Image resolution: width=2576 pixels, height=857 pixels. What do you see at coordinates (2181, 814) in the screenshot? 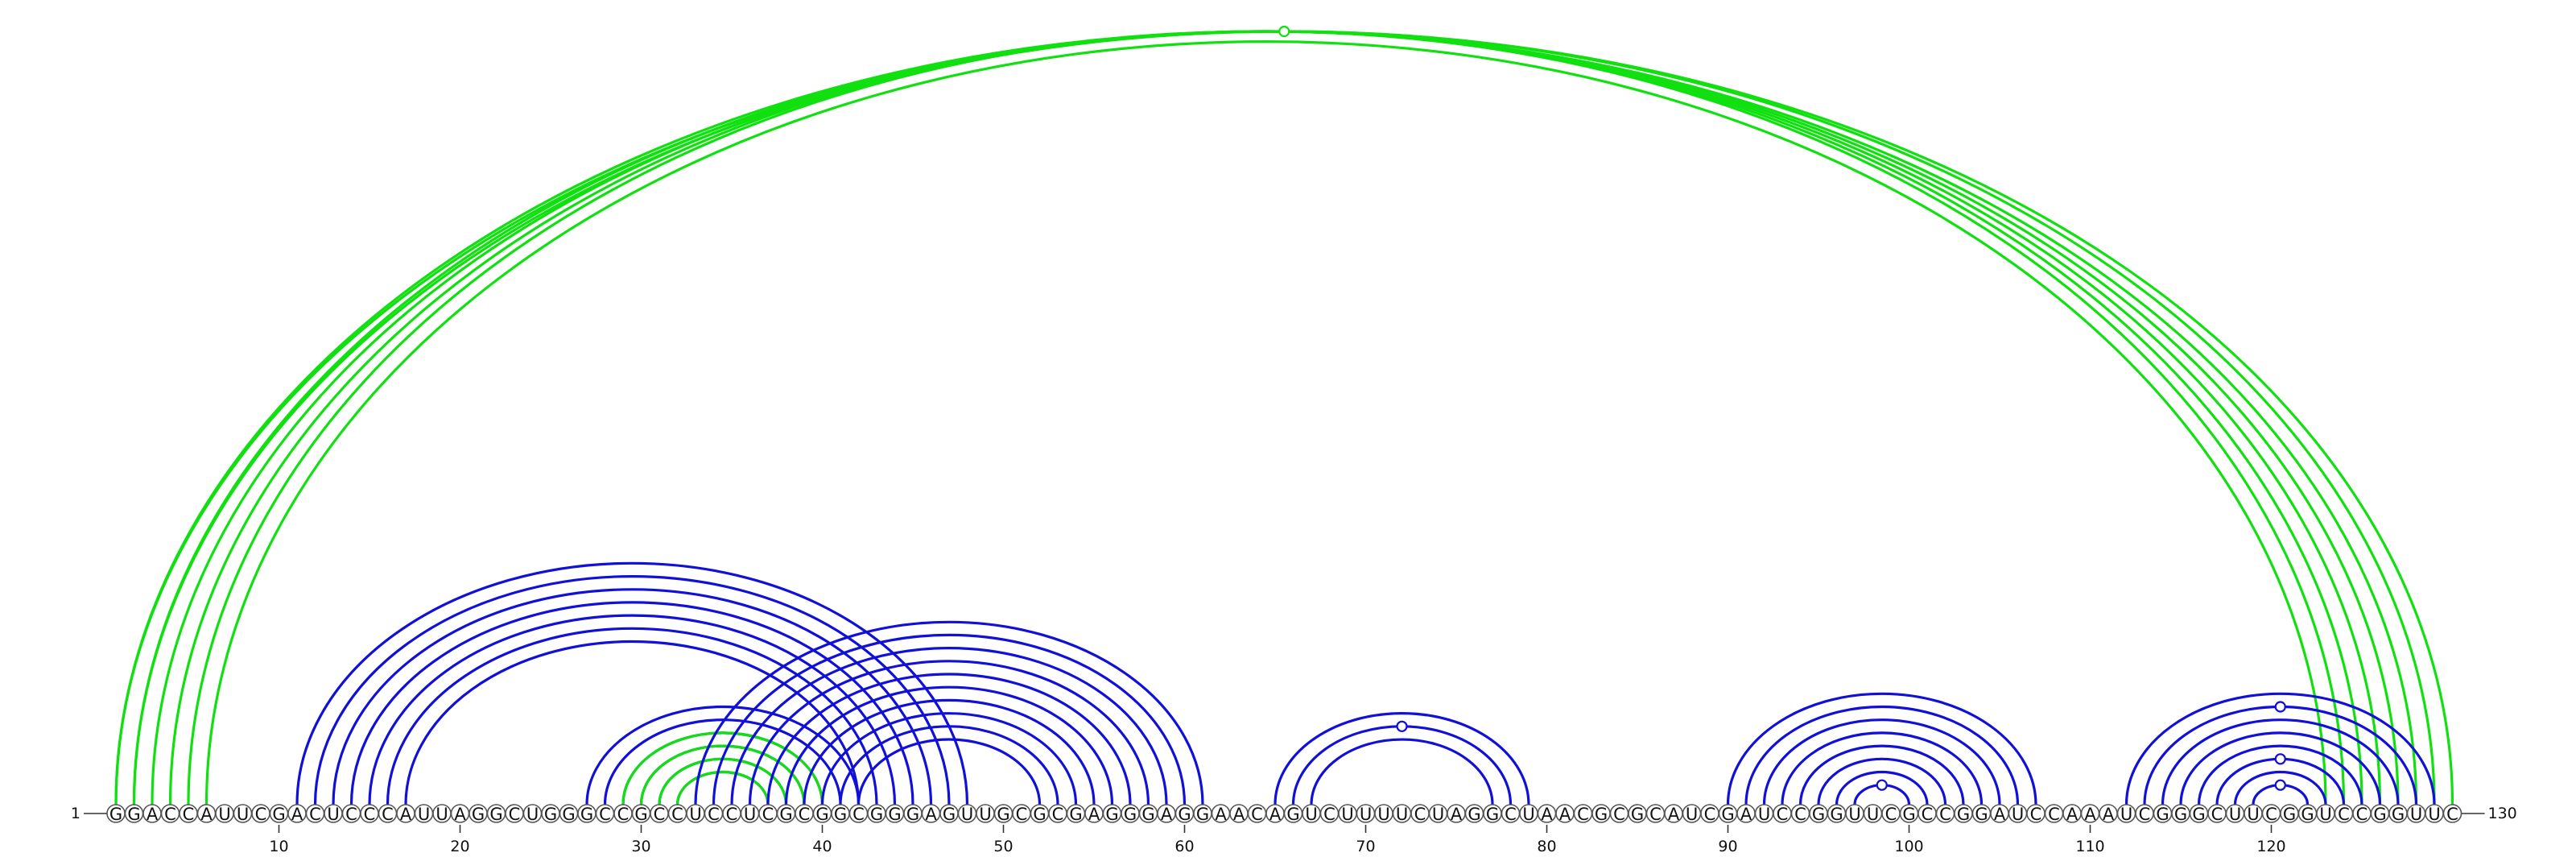
I see `nucleotide-115: G` at bounding box center [2181, 814].